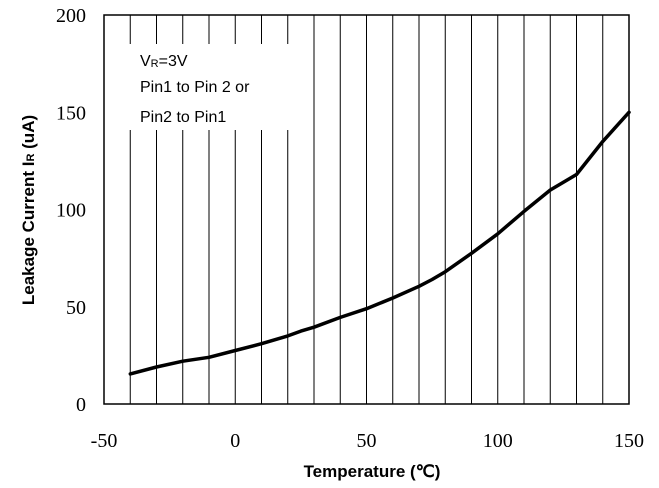  I want to click on x-tick-label: 100, so click(498, 441).